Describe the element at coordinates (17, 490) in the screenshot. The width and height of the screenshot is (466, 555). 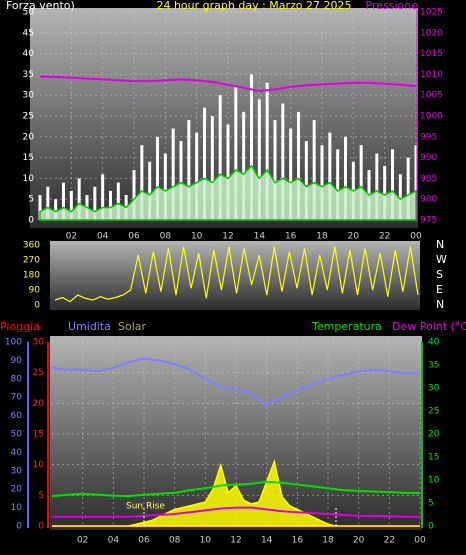
I see `y3-tick-label: 20` at that location.